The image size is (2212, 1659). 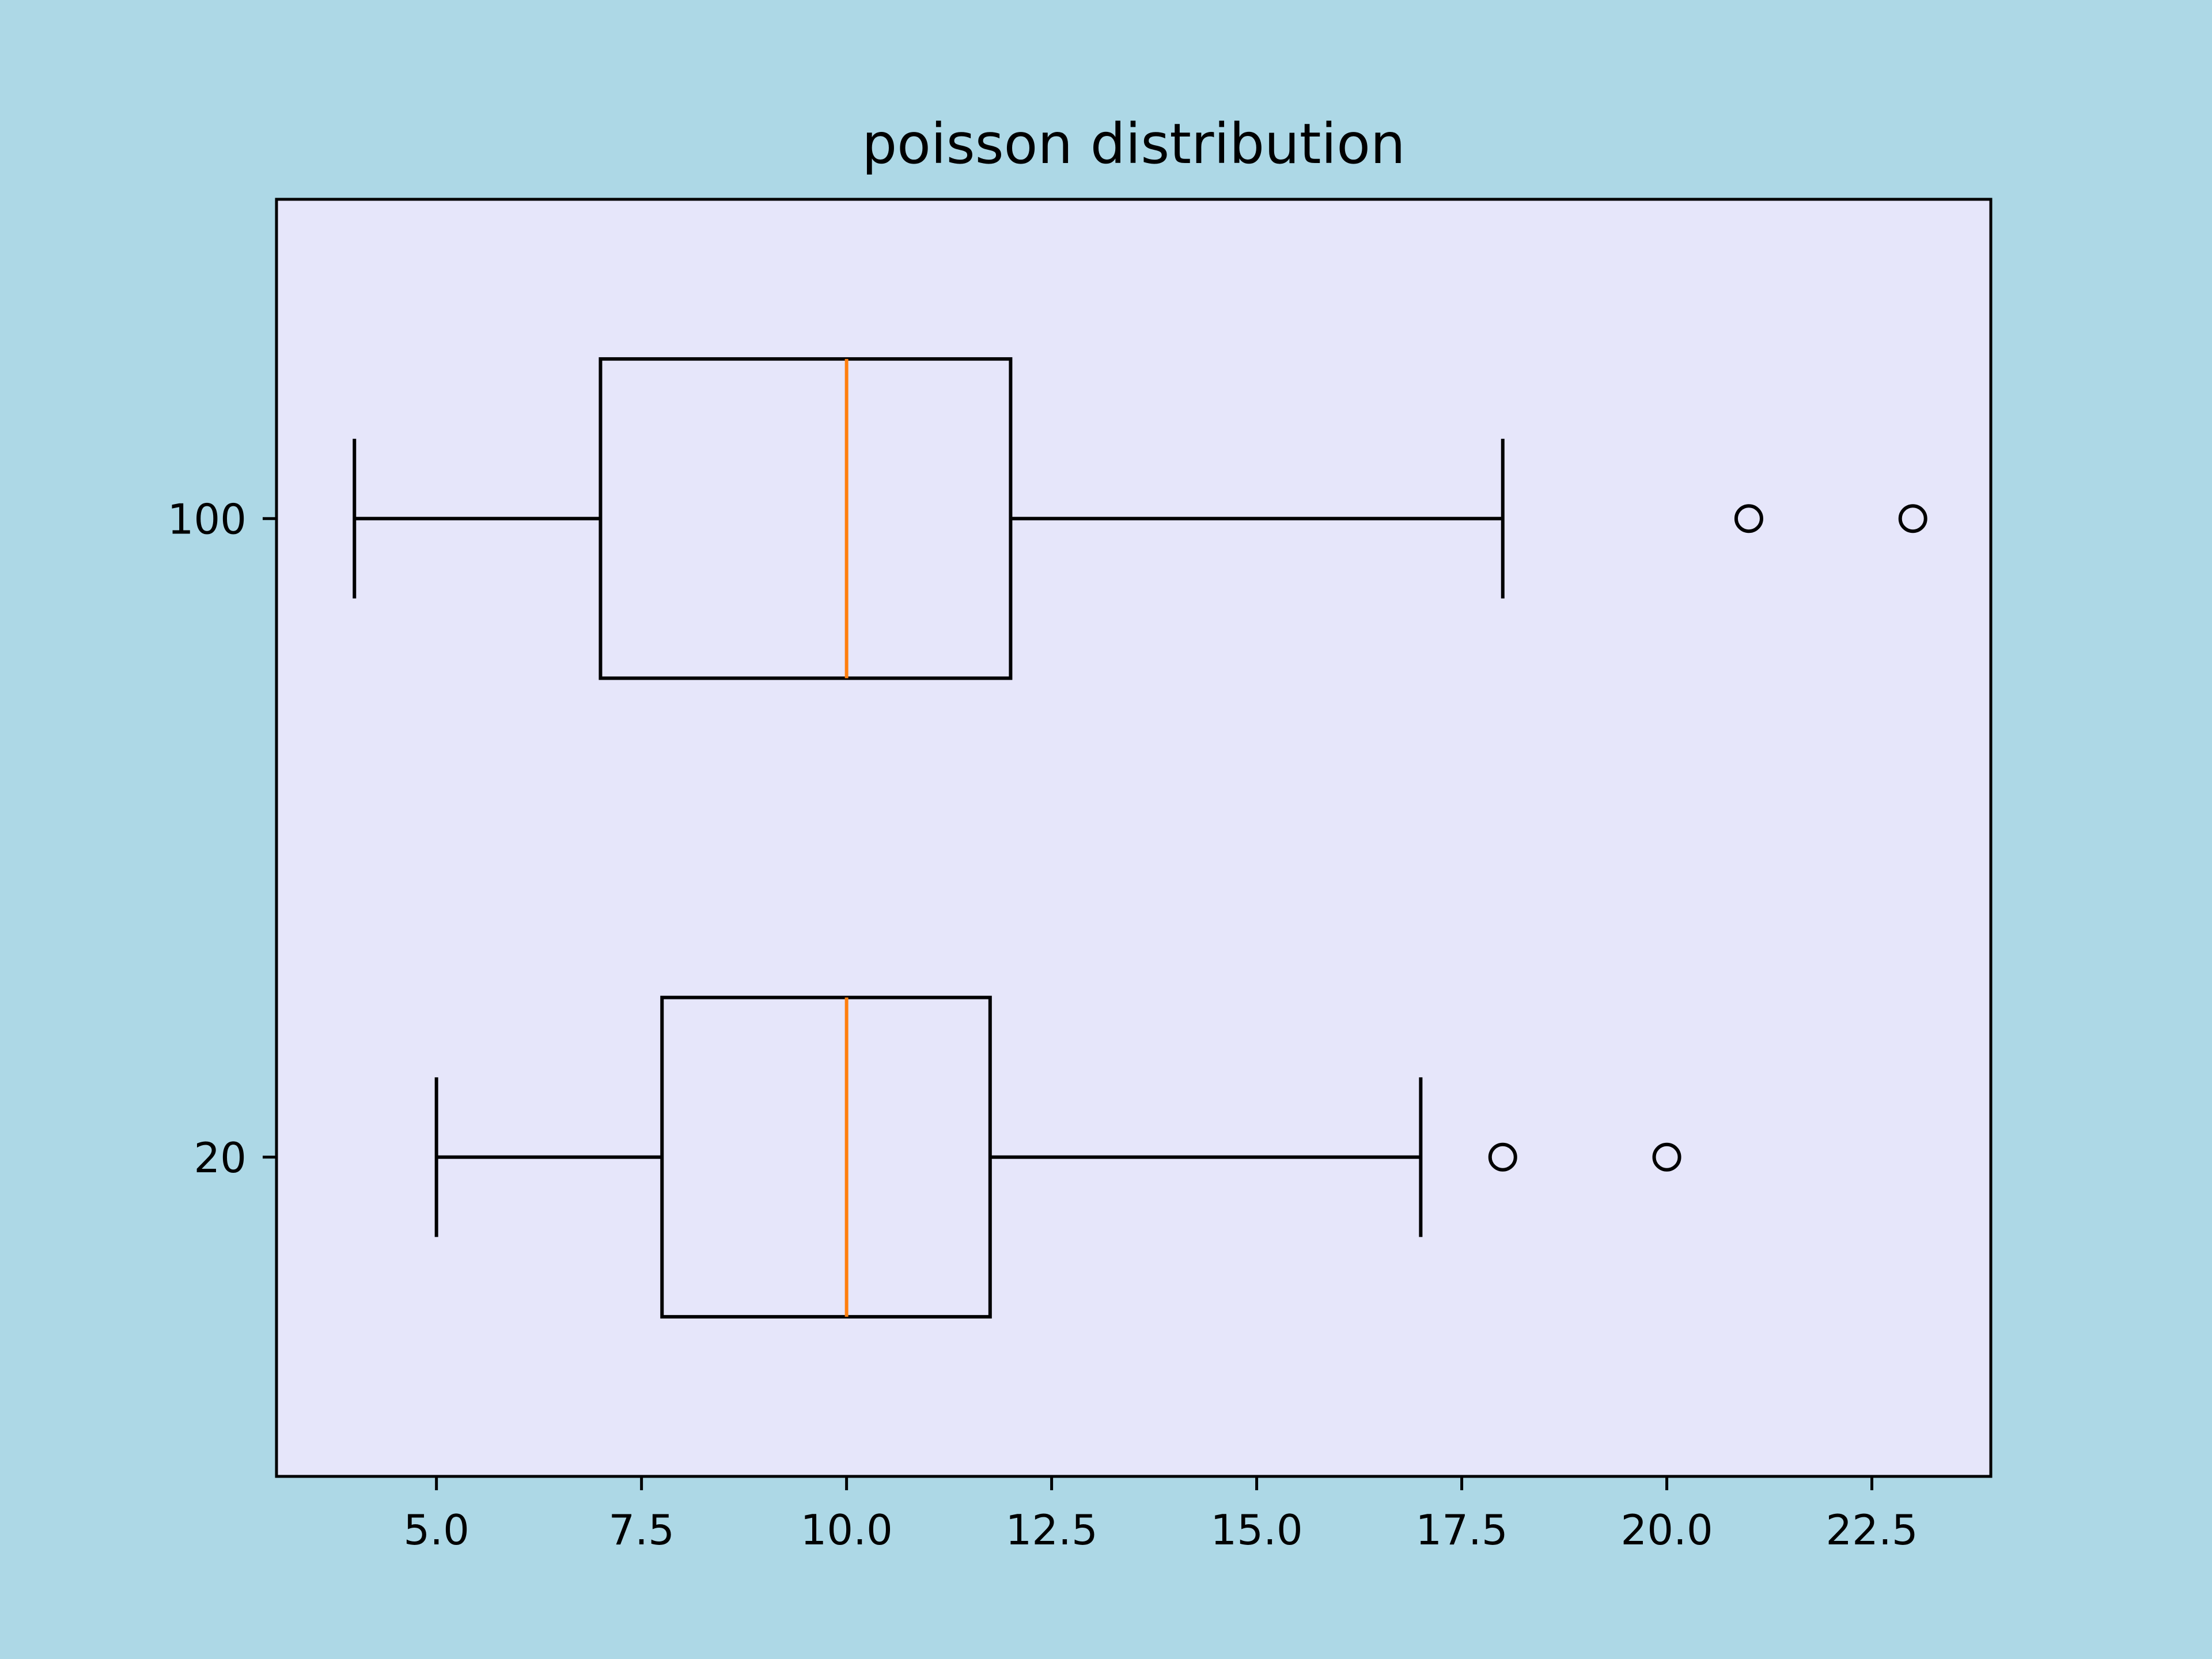 I want to click on x-tick-label: 22.5, so click(x=1871, y=1530).